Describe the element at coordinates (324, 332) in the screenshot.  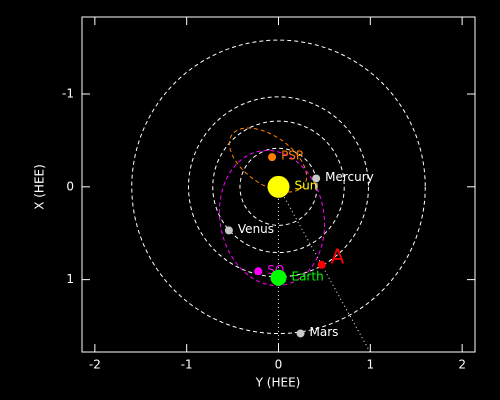
I see `body-label: Mars` at that location.